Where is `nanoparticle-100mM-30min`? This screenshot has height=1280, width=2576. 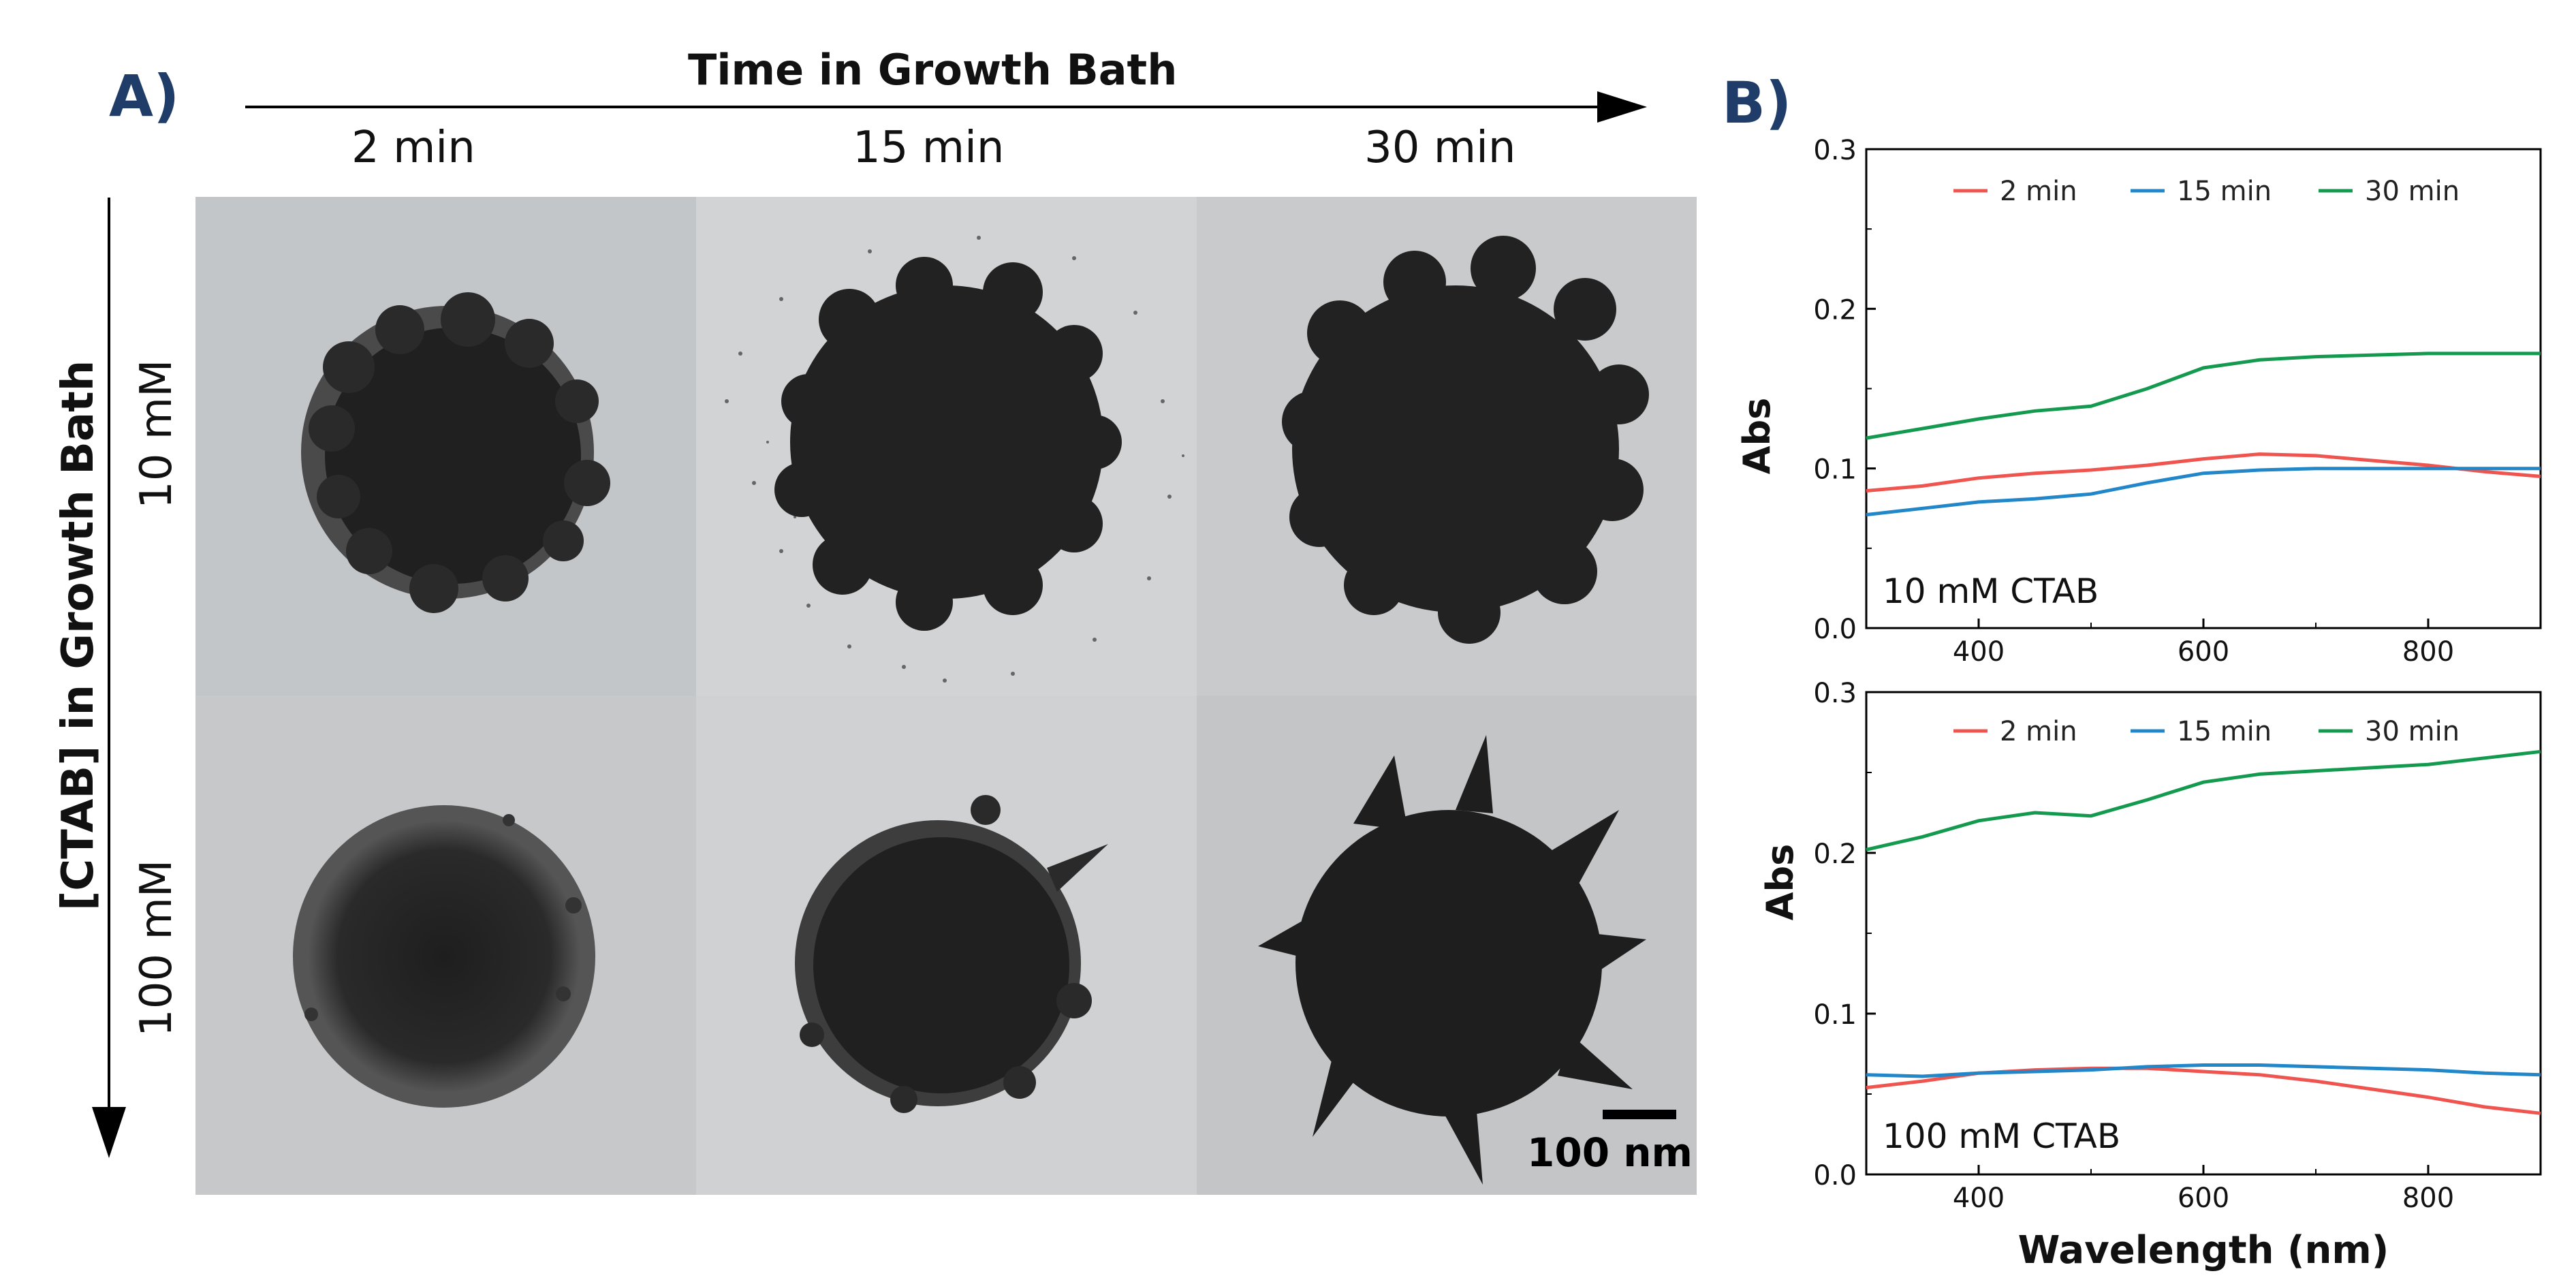 nanoparticle-100mM-30min is located at coordinates (1452, 960).